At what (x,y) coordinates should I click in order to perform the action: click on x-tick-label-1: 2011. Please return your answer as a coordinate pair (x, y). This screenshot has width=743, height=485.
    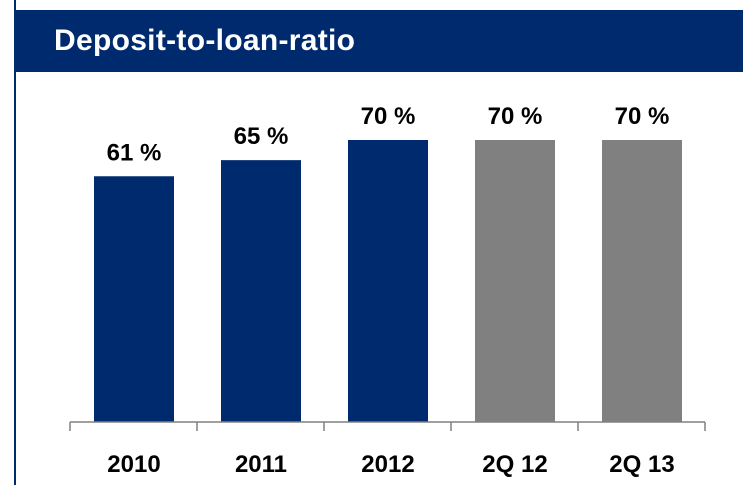
    Looking at the image, I should click on (261, 464).